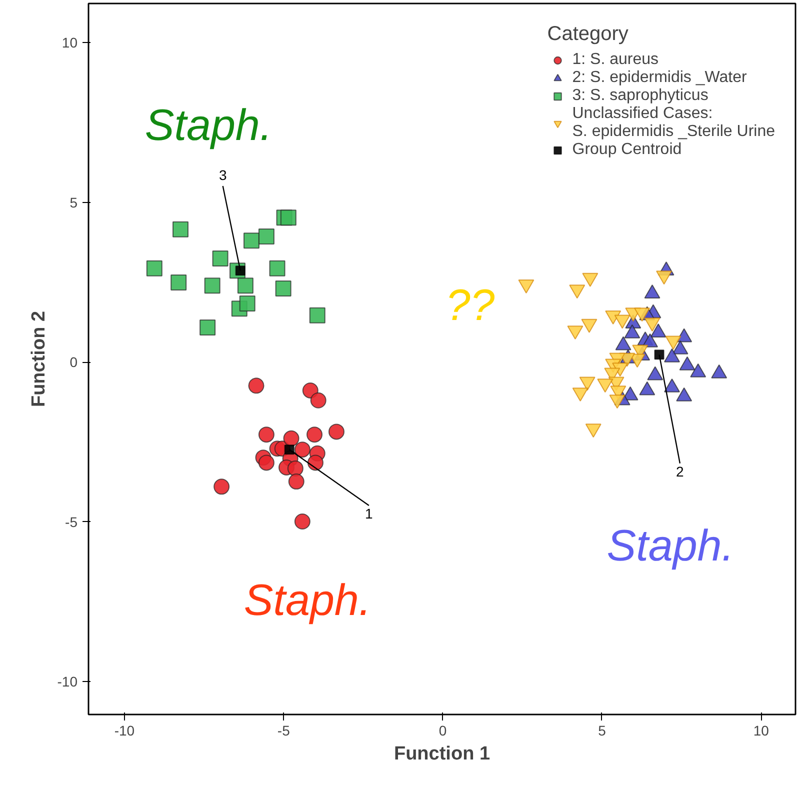 This screenshot has height=794, width=798. What do you see at coordinates (442, 730) in the screenshot?
I see `x-tick-label: 0` at bounding box center [442, 730].